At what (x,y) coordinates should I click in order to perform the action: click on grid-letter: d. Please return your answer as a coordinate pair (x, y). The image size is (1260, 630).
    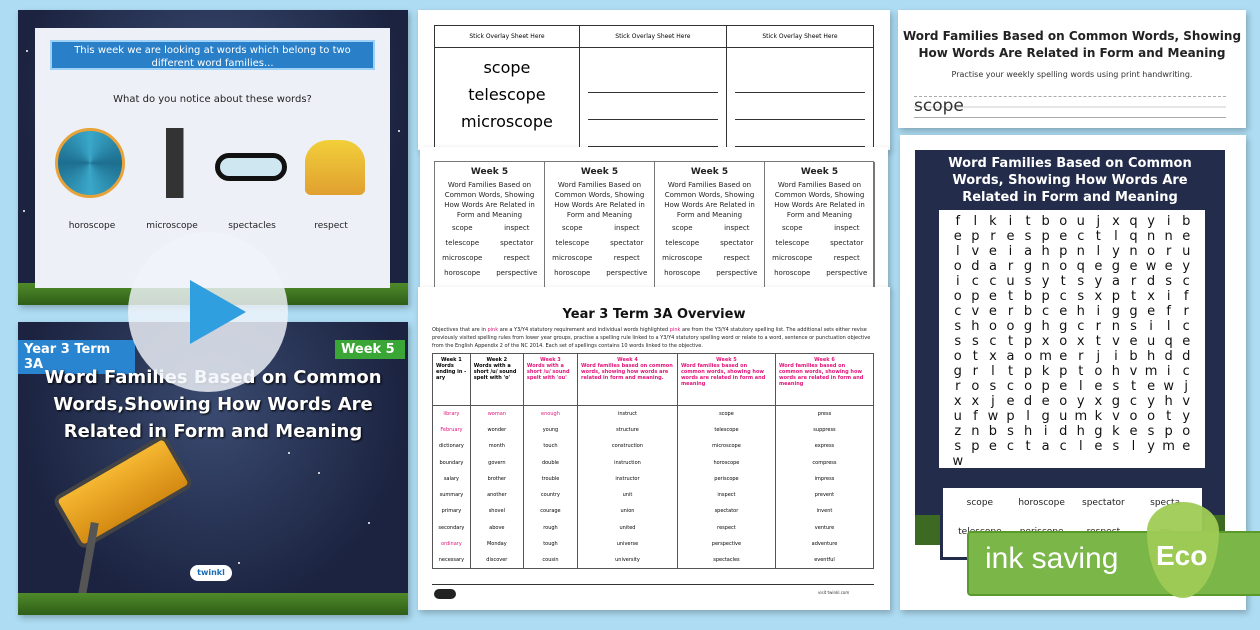
    Looking at the image, I should click on (1028, 401).